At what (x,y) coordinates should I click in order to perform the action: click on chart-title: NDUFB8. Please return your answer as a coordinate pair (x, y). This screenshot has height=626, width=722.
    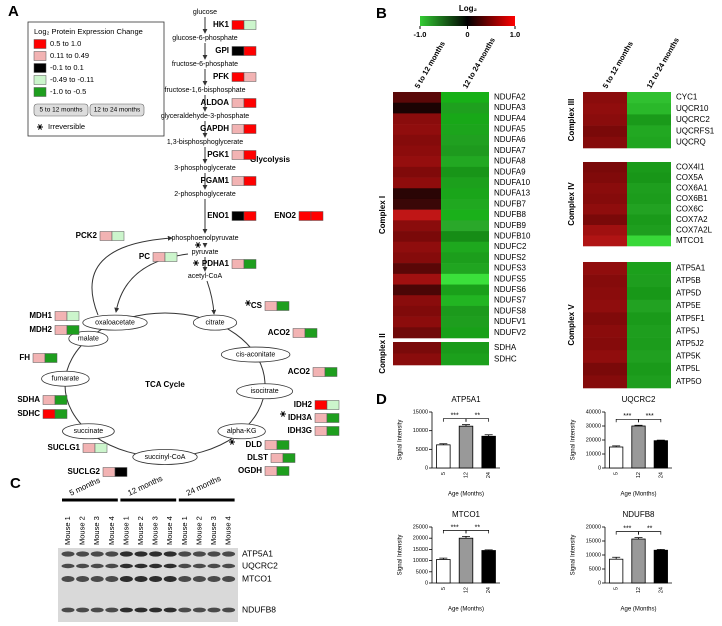
    Looking at the image, I should click on (638, 514).